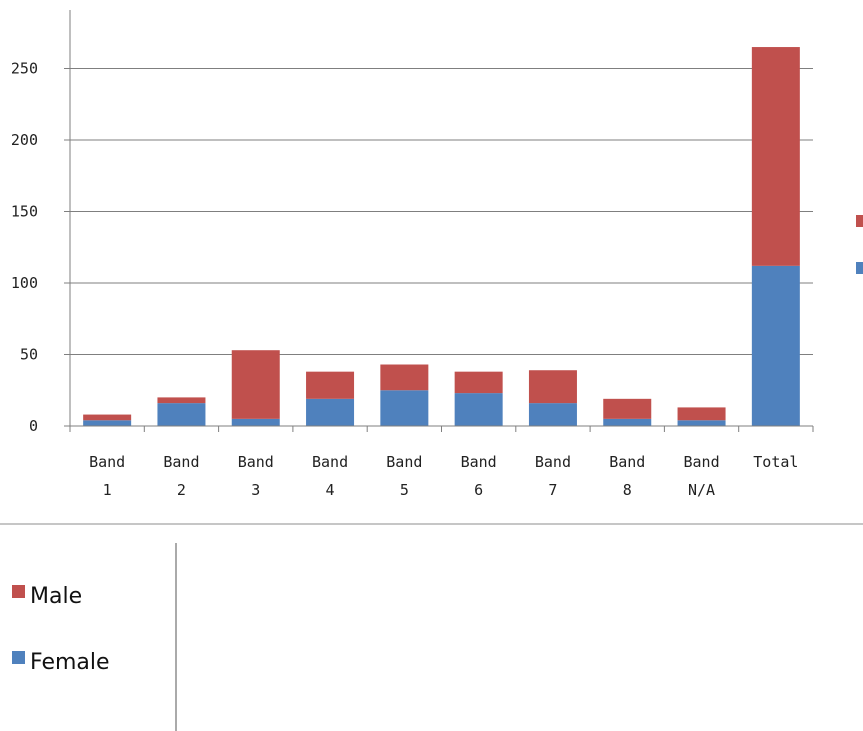 The image size is (863, 731). I want to click on x-category-label: 7, so click(552, 490).